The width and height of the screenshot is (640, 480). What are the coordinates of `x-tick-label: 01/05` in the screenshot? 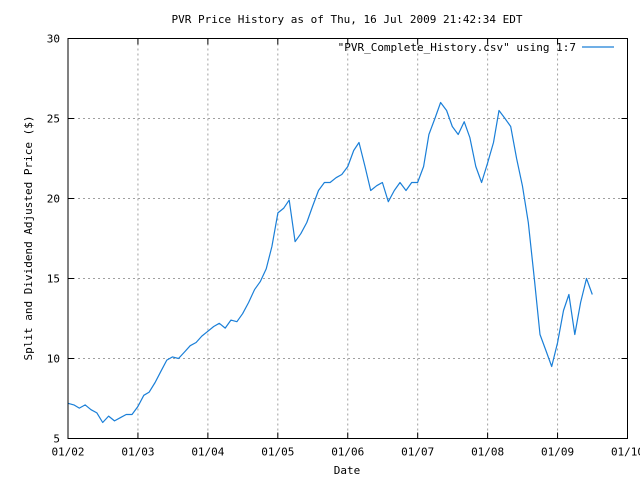 It's located at (277, 452).